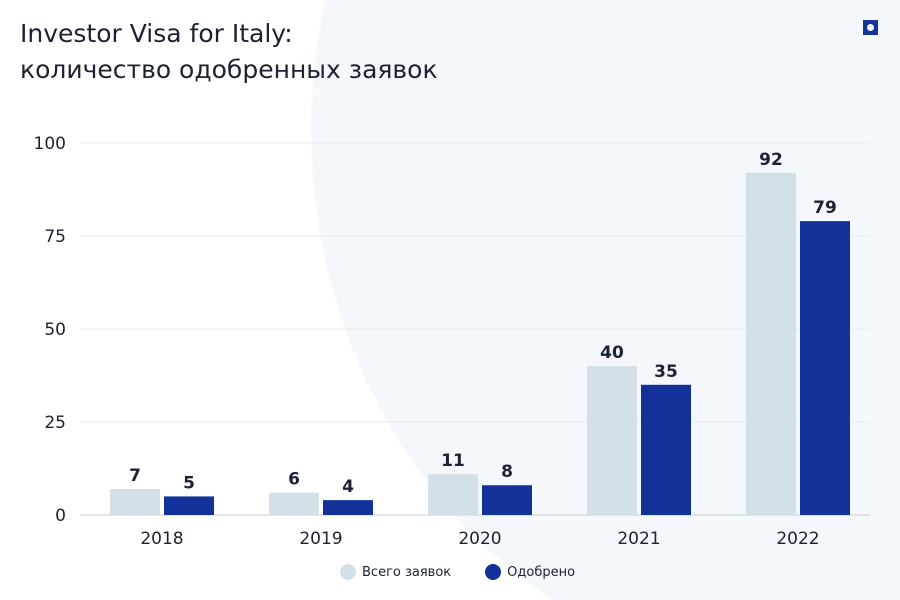 The height and width of the screenshot is (600, 900). What do you see at coordinates (771, 160) in the screenshot?
I see `data-label: 92` at bounding box center [771, 160].